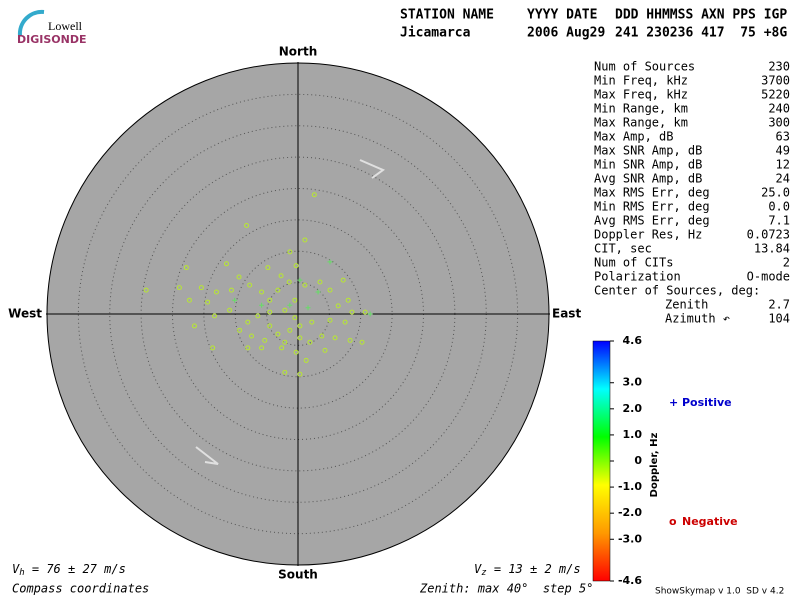  I want to click on stat-value: O-mode, so click(768, 277).